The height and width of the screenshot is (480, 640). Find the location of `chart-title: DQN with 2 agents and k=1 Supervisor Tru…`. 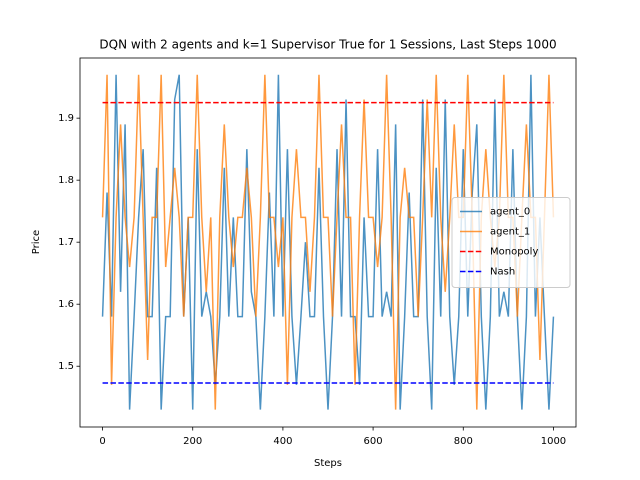

chart-title: DQN with 2 agents and k=1 Supervisor Tru… is located at coordinates (327, 45).